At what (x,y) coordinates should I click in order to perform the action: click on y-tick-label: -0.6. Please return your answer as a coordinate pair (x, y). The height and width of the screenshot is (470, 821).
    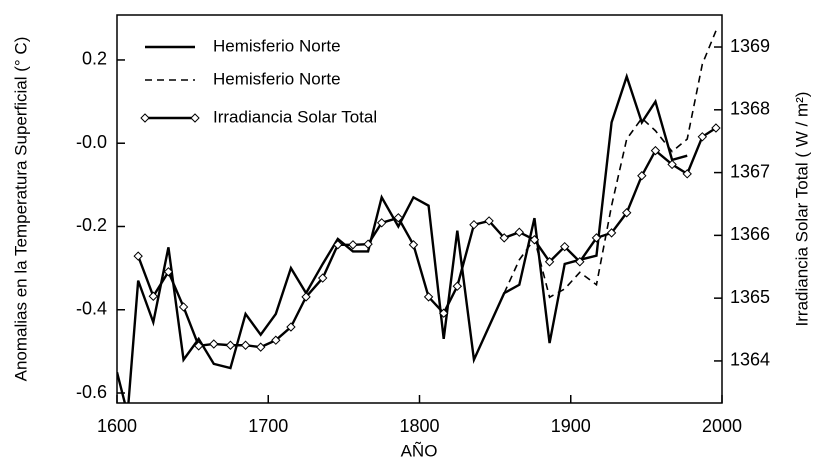
    Looking at the image, I should click on (91, 392).